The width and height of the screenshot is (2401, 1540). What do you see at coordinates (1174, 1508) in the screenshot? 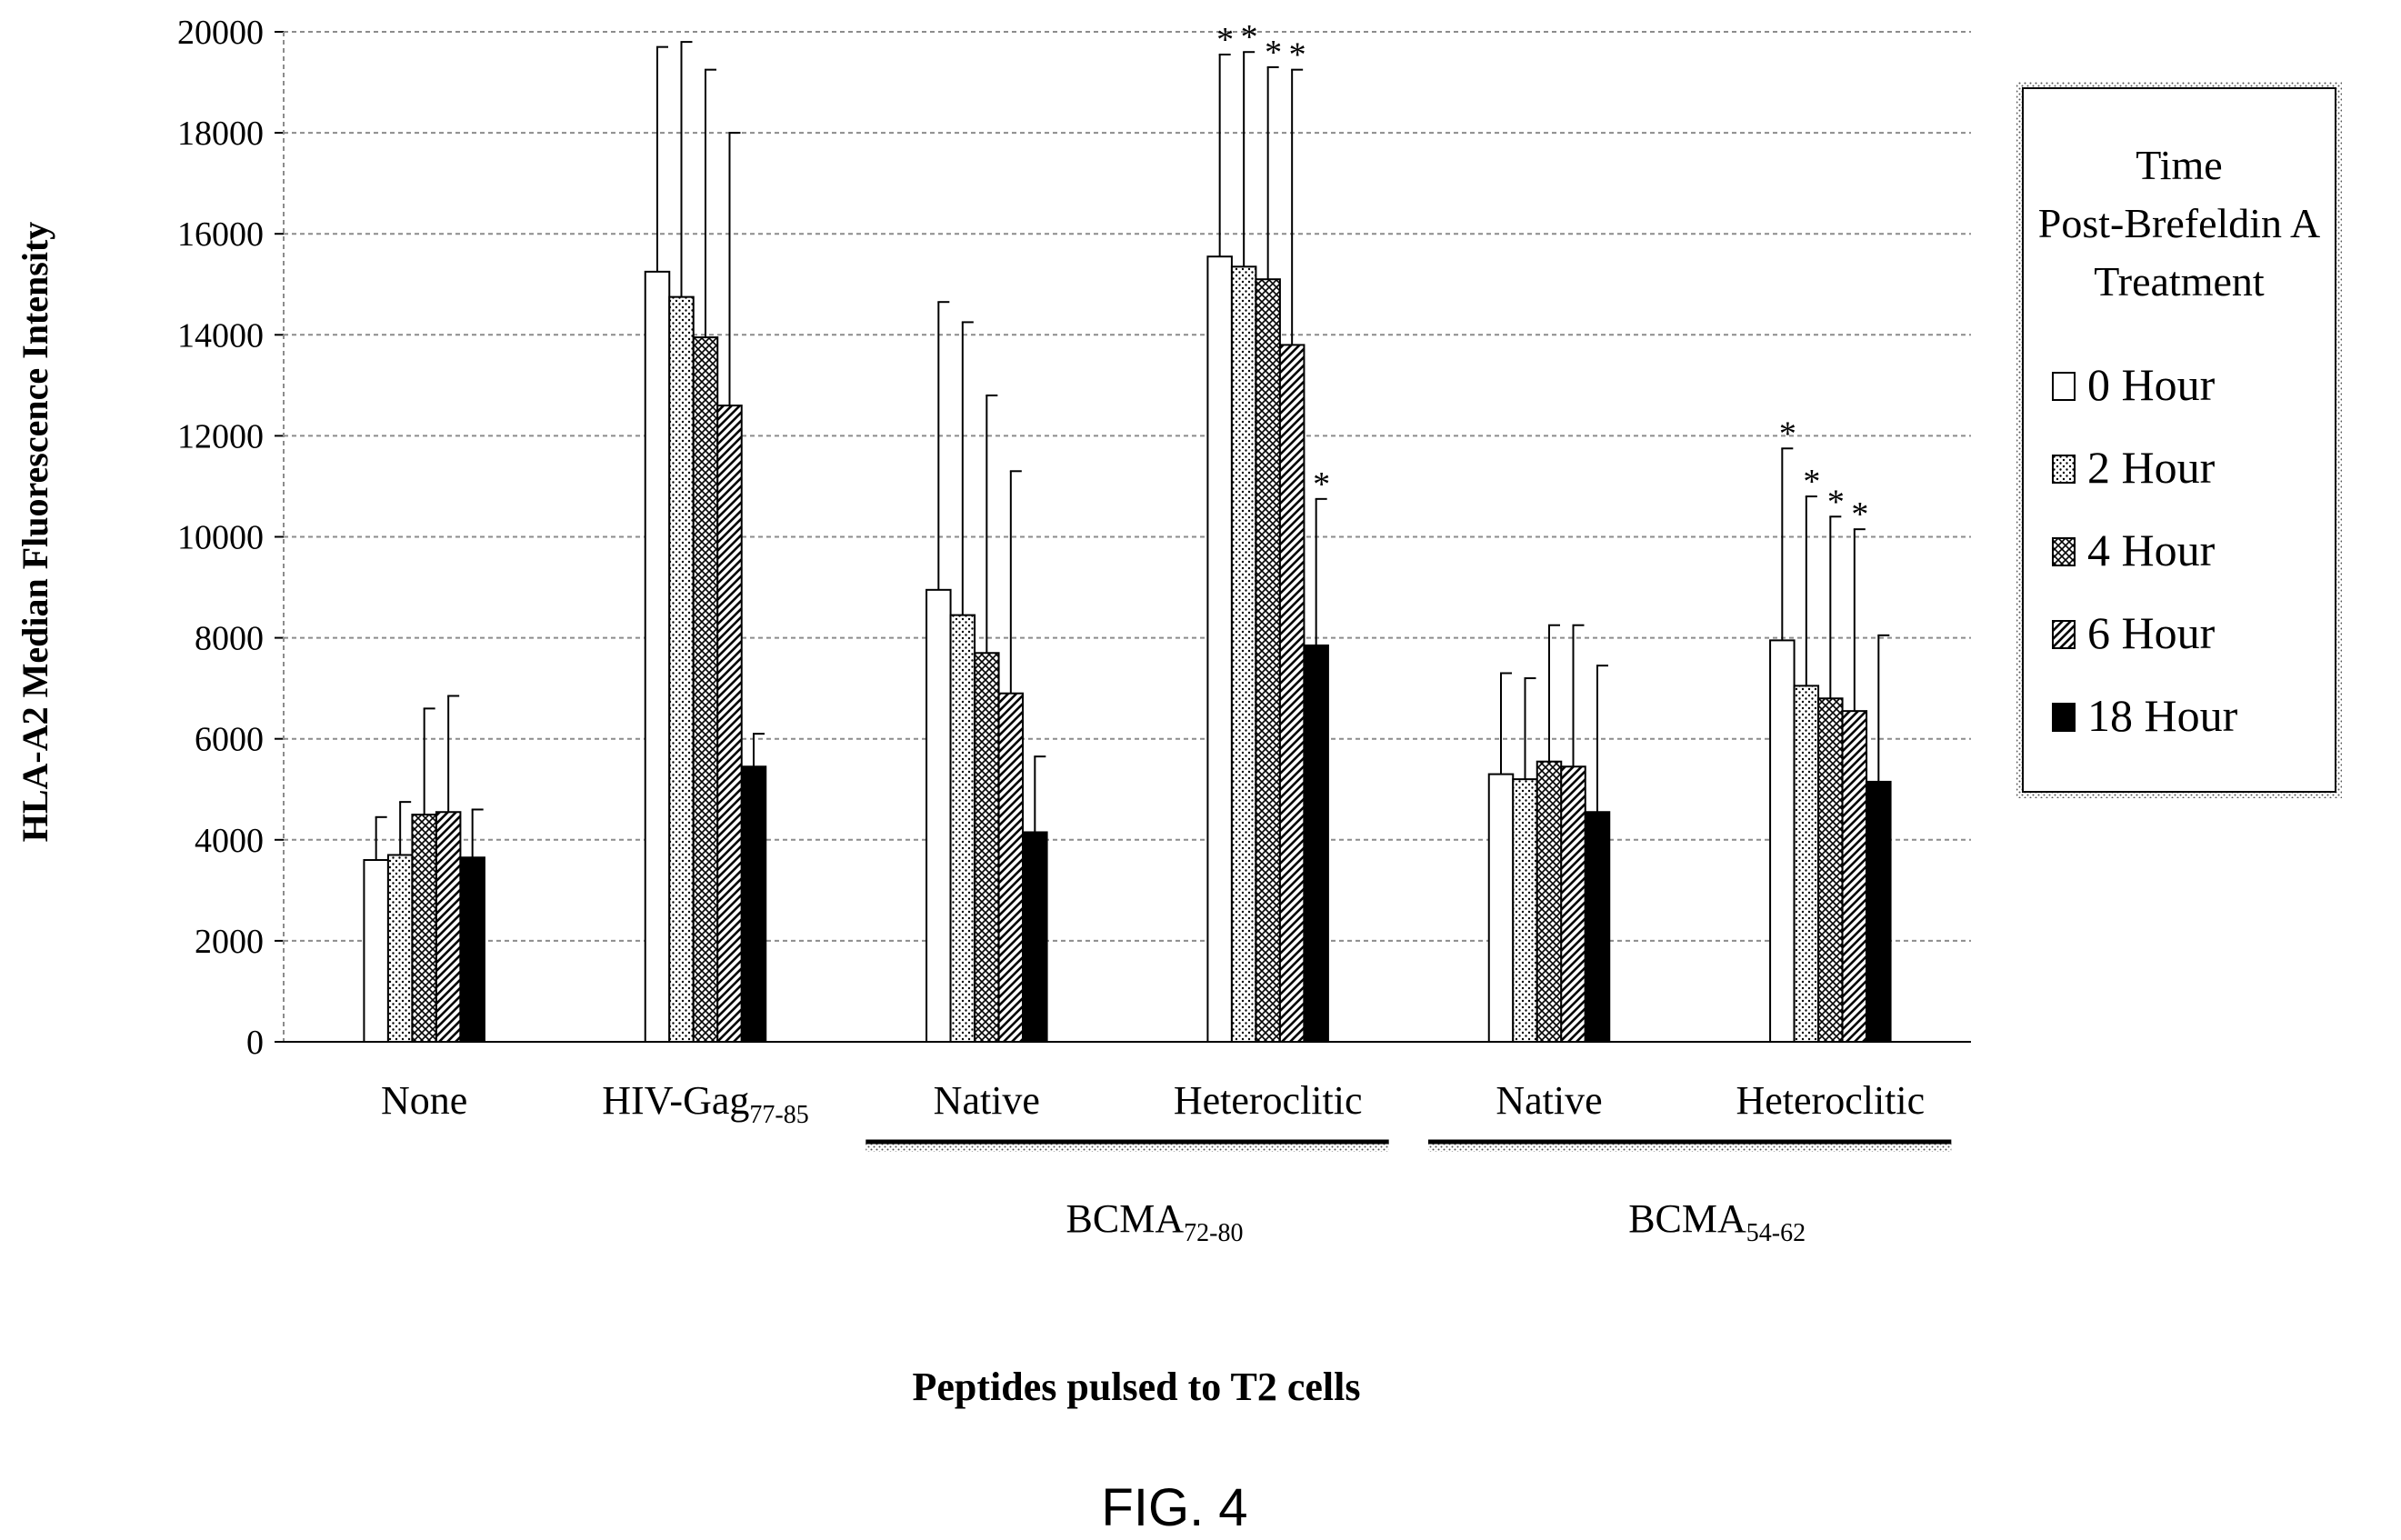
I see `figure-label: FIG. 4` at bounding box center [1174, 1508].